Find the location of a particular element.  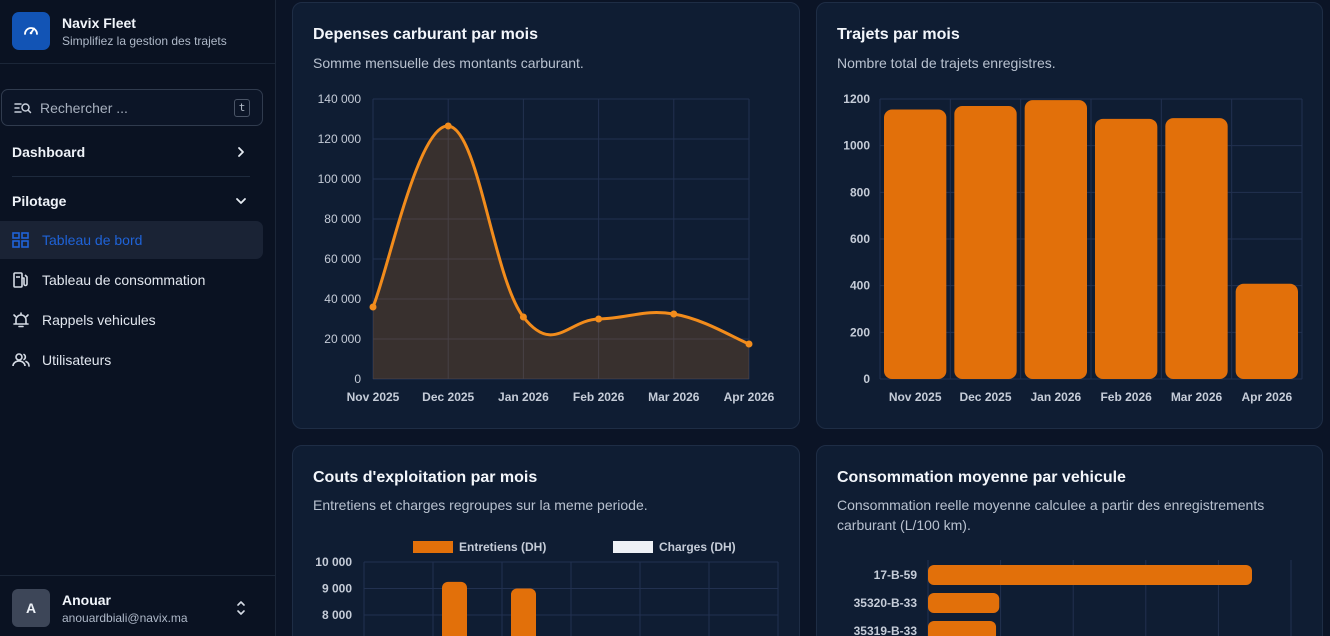

nav-dashboard: Dashboard is located at coordinates (132, 152).